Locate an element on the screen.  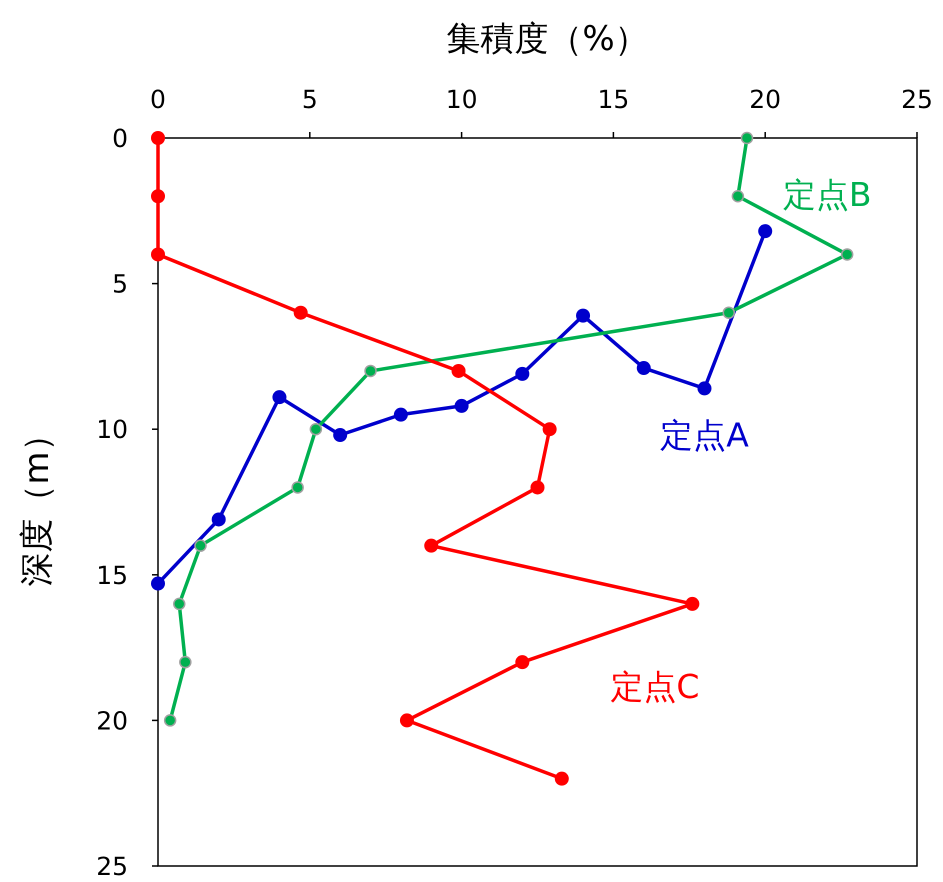
y-tick-label: 15 is located at coordinates (112, 575).